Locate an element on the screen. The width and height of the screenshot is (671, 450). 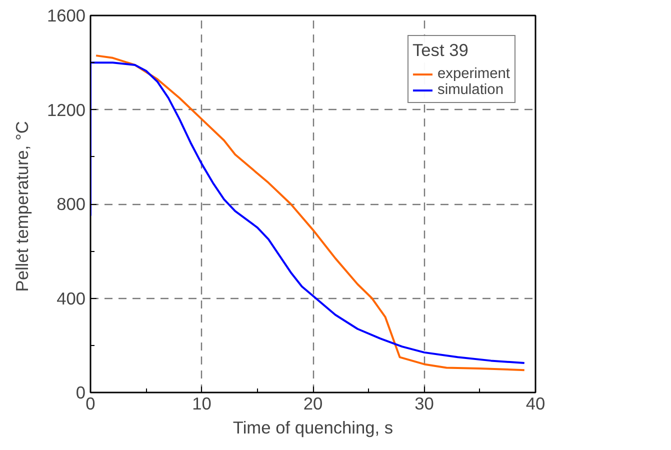
y-tick-label: 1600 is located at coordinates (66, 16).